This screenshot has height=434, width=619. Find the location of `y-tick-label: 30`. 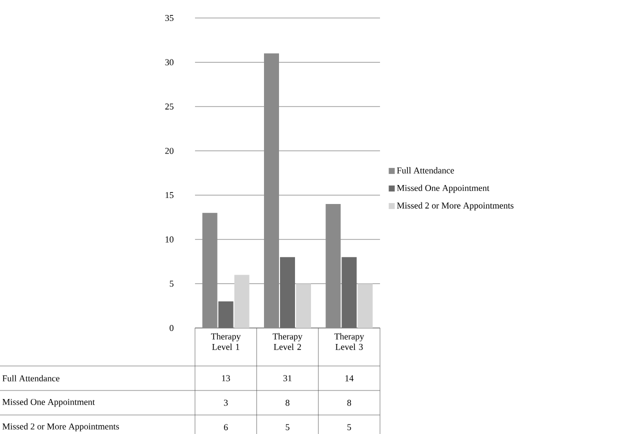

y-tick-label: 30 is located at coordinates (169, 62).